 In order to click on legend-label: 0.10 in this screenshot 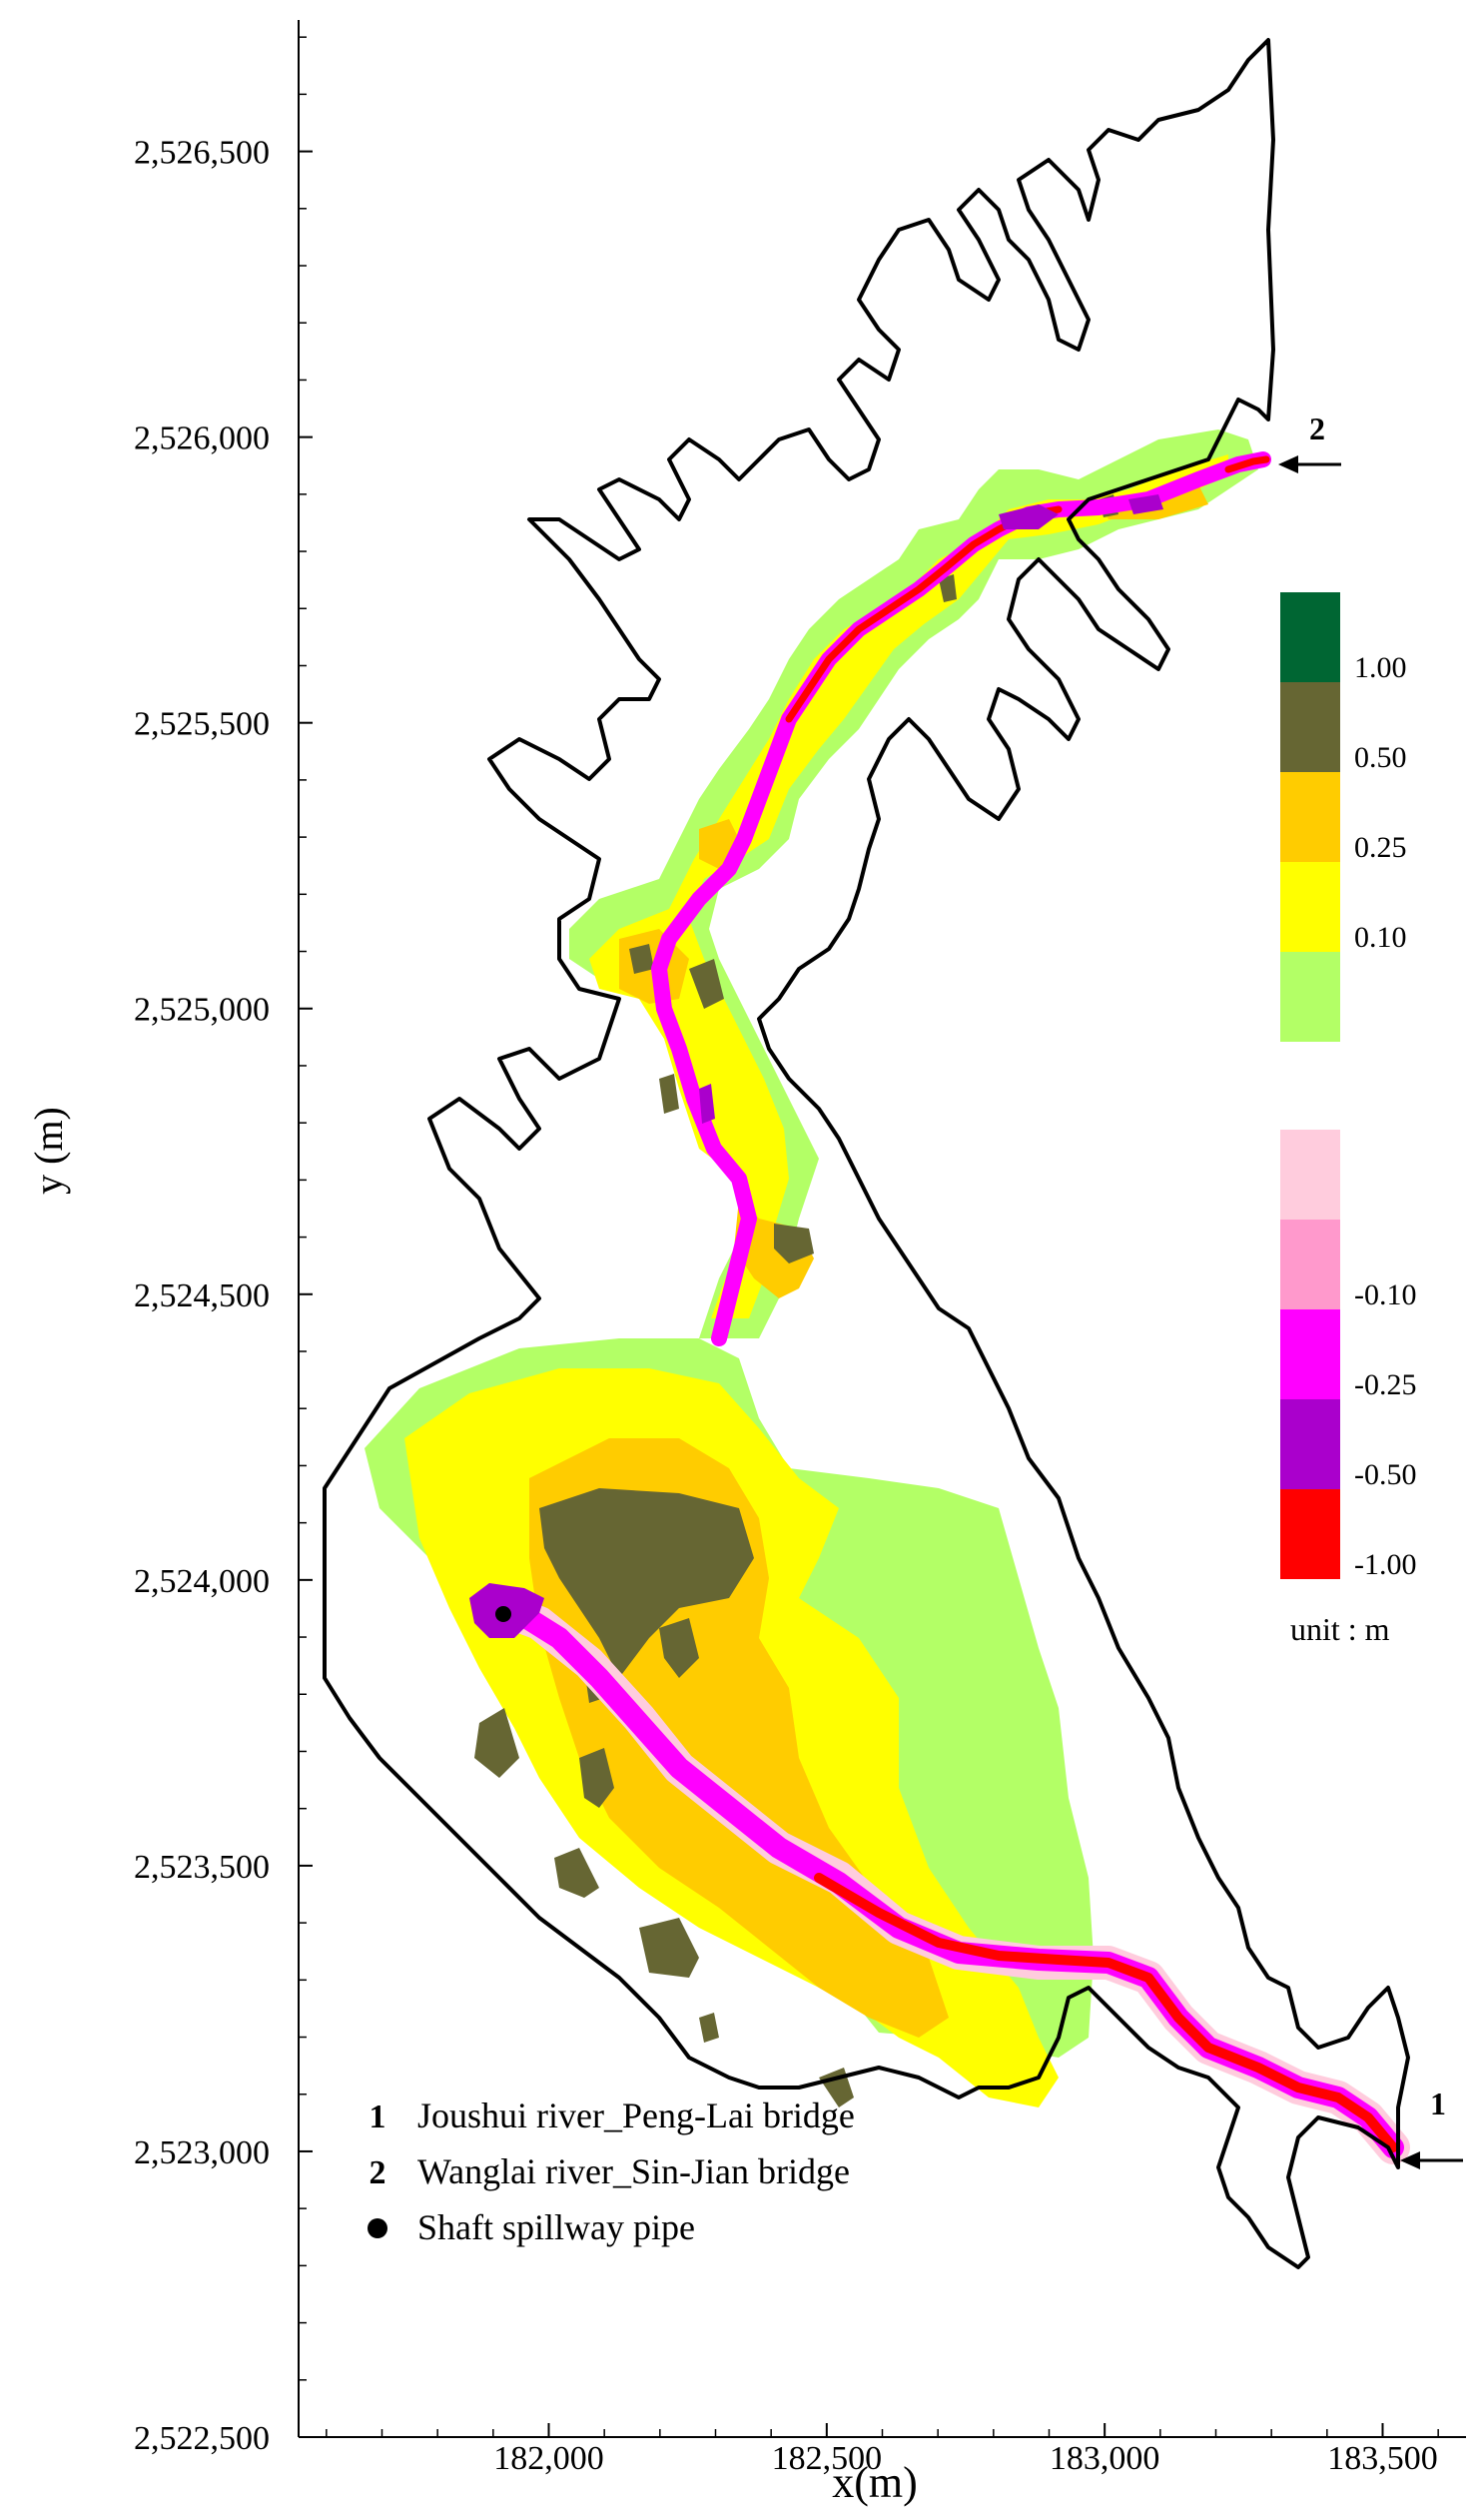, I will do `click(1380, 937)`.